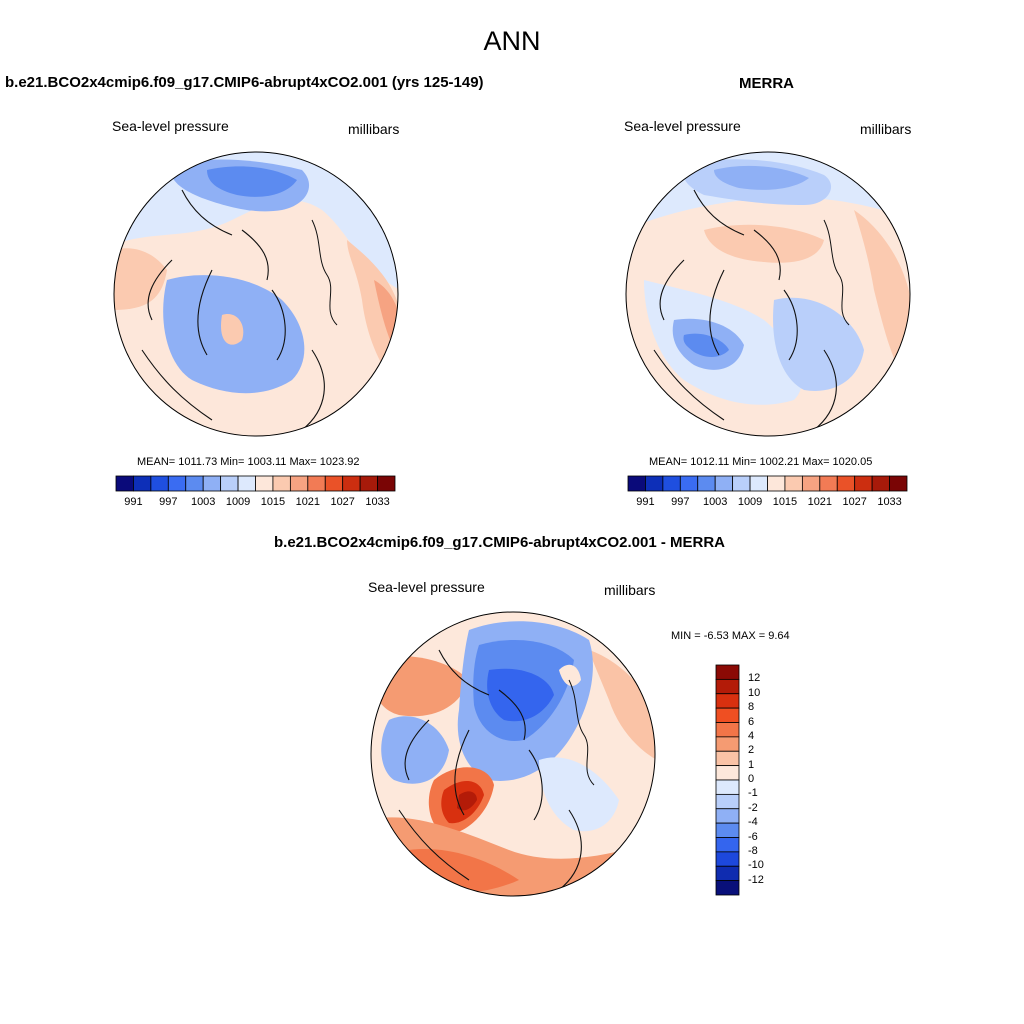 This screenshot has width=1024, height=1024. I want to click on diff-colorbar-tick-label: 10, so click(754, 692).